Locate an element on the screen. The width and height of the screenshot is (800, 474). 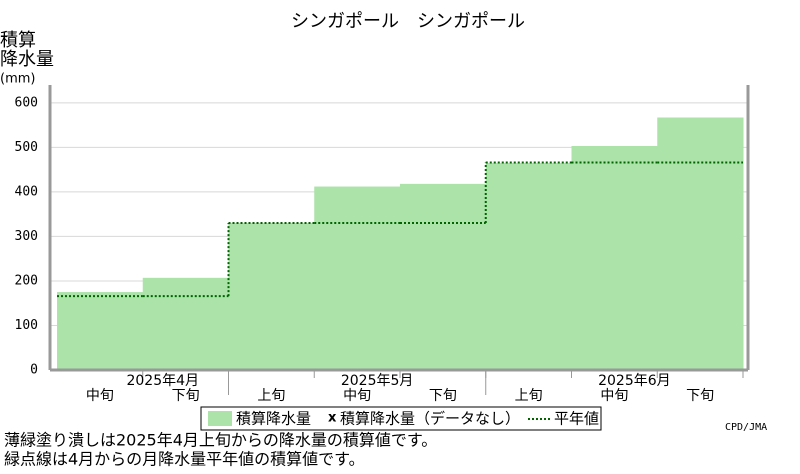
legend-label: 平年値 is located at coordinates (576, 419).